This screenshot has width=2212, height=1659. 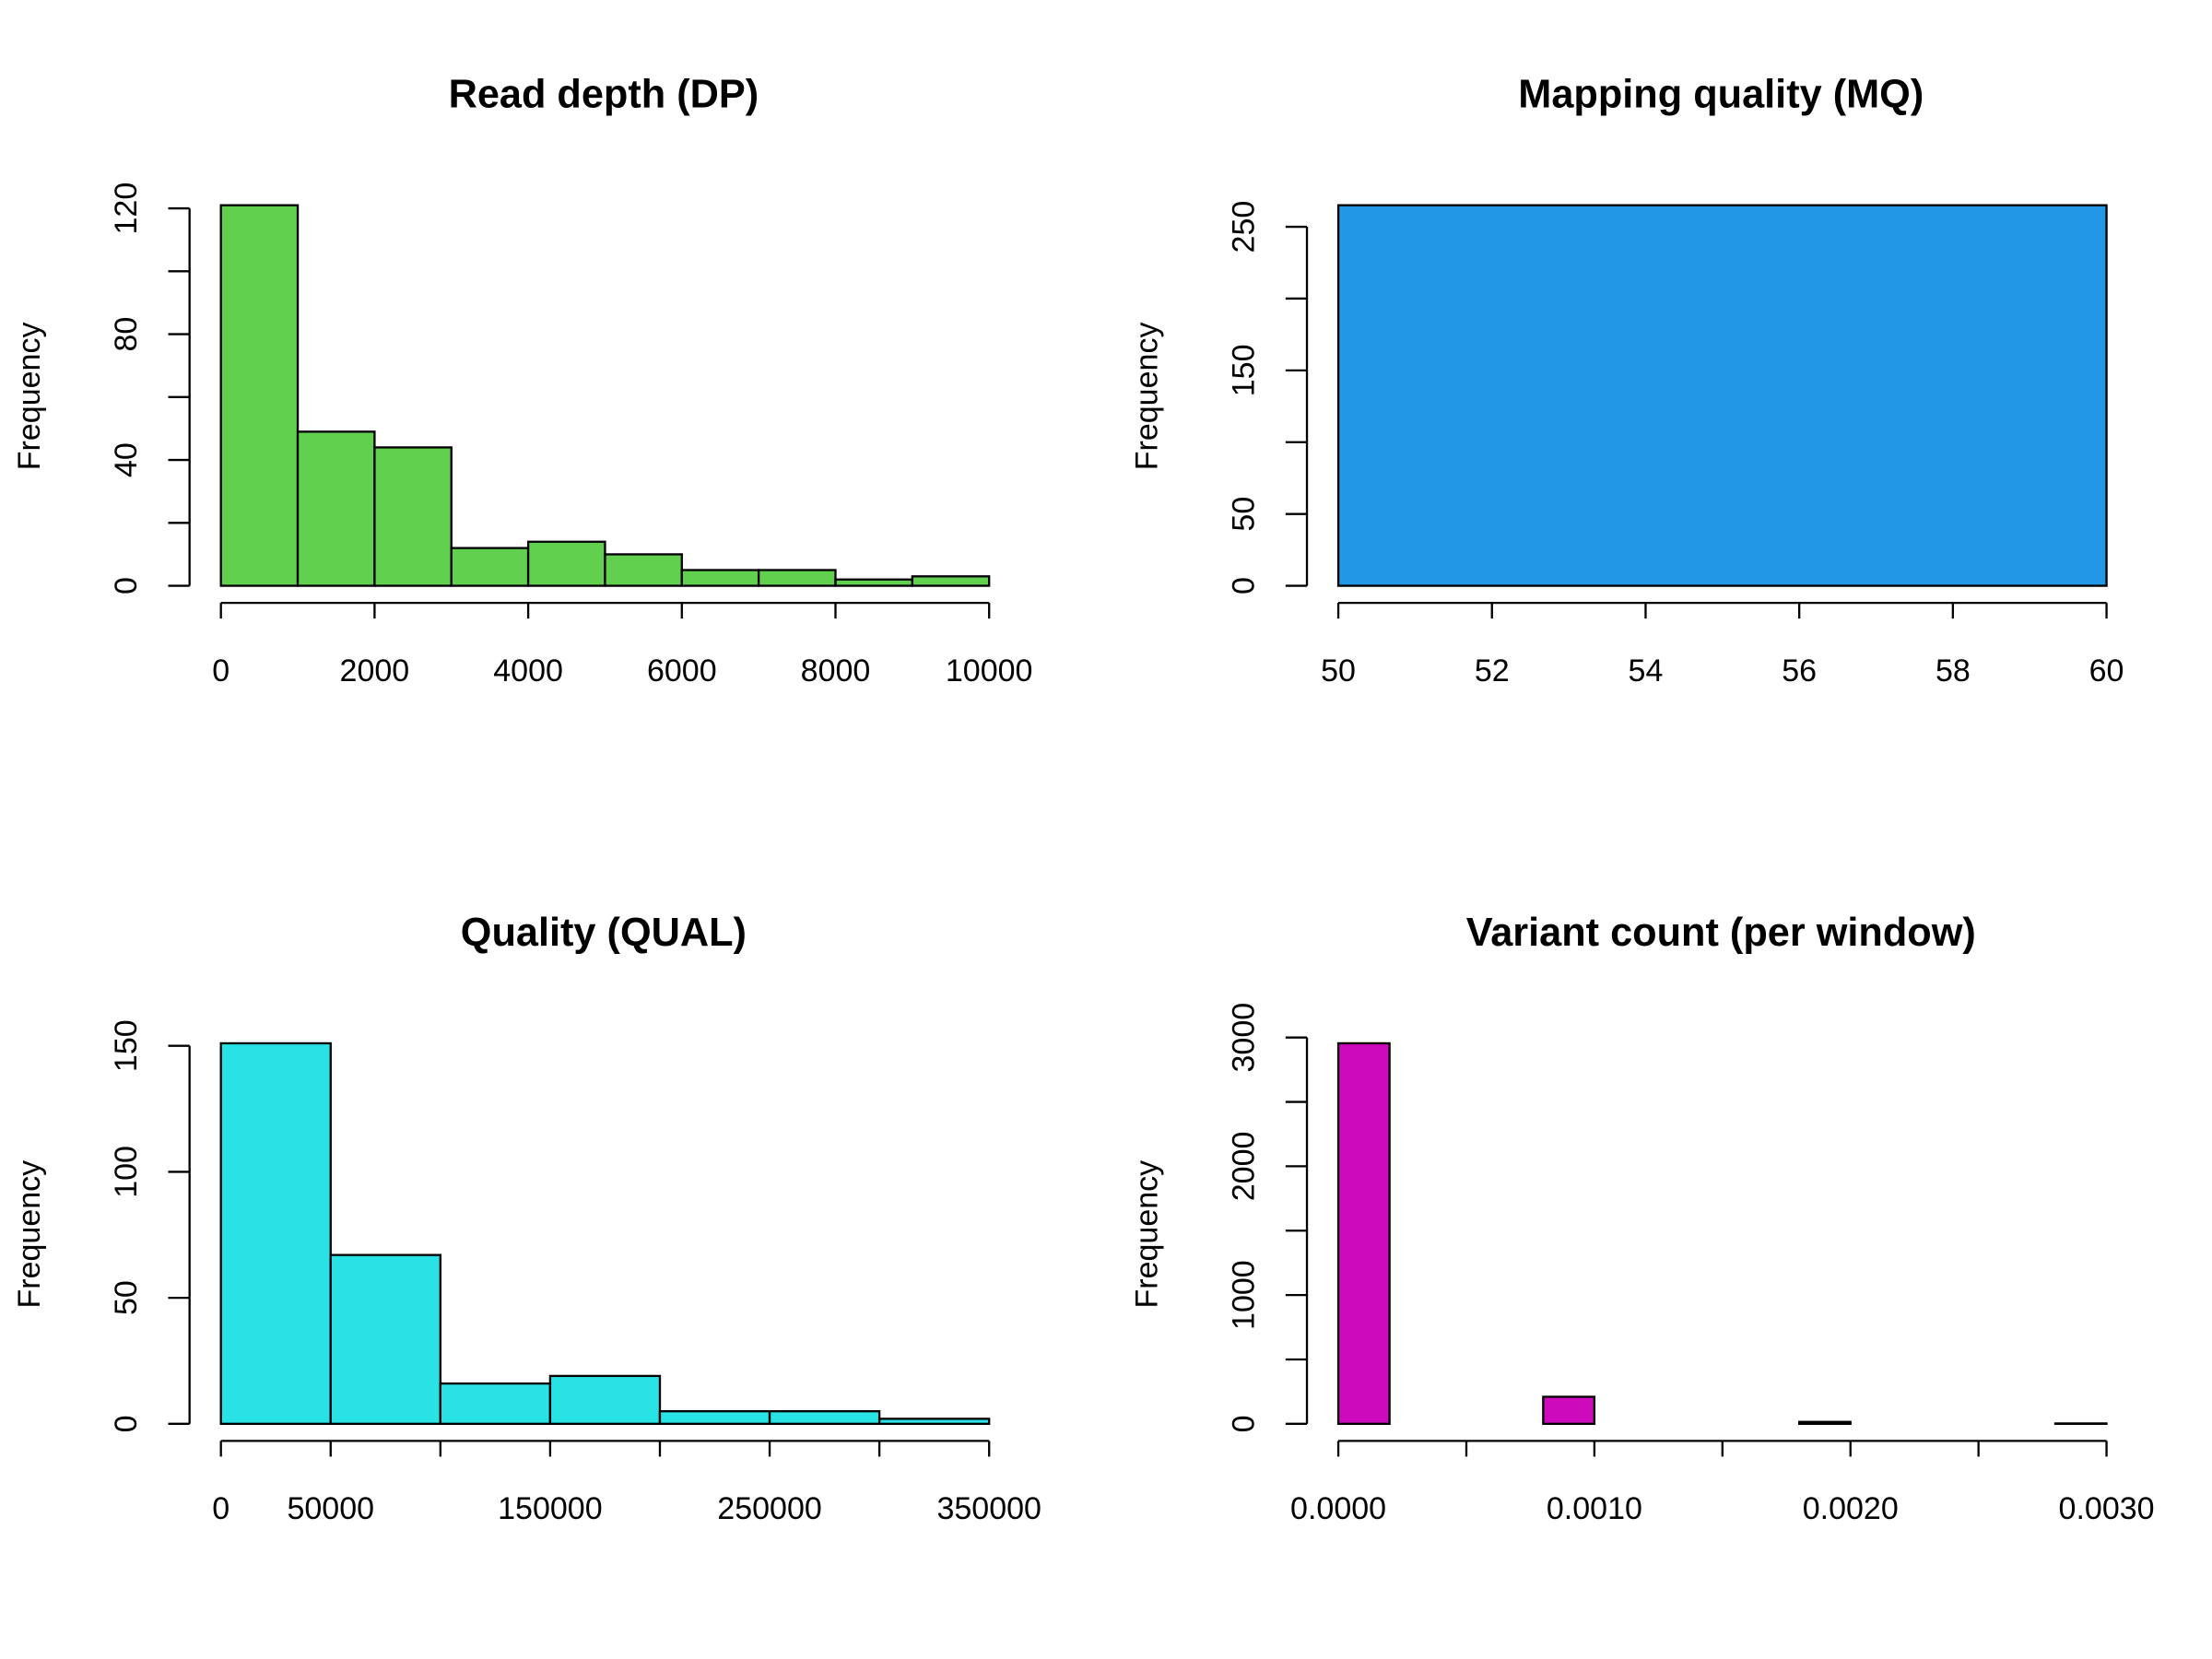 What do you see at coordinates (550, 1508) in the screenshot?
I see `x-tick-label: 150000` at bounding box center [550, 1508].